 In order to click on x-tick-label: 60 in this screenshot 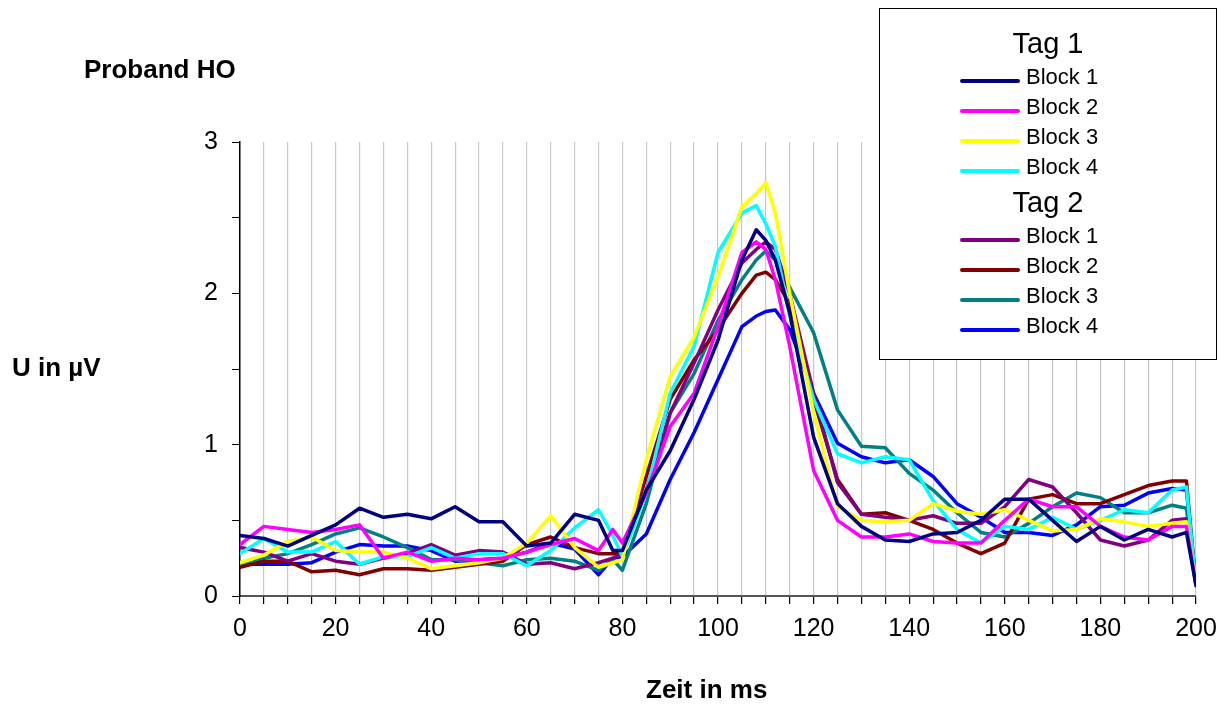, I will do `click(526, 626)`.